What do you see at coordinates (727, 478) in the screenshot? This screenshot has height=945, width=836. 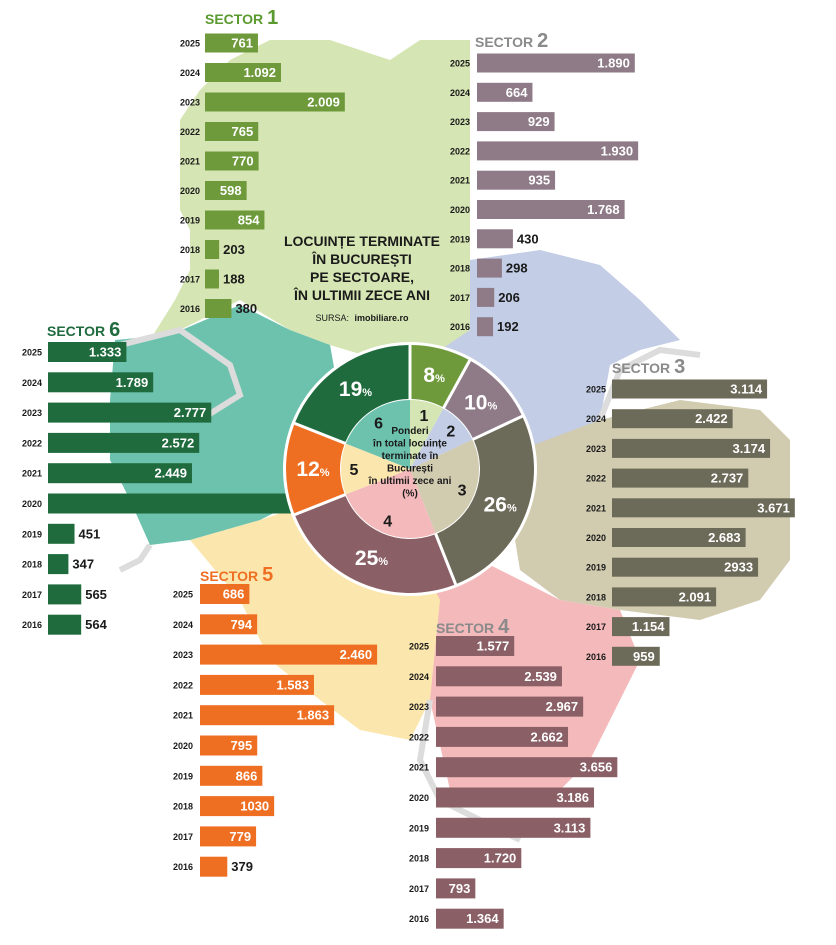 I see `bar-value-label: 2.737` at bounding box center [727, 478].